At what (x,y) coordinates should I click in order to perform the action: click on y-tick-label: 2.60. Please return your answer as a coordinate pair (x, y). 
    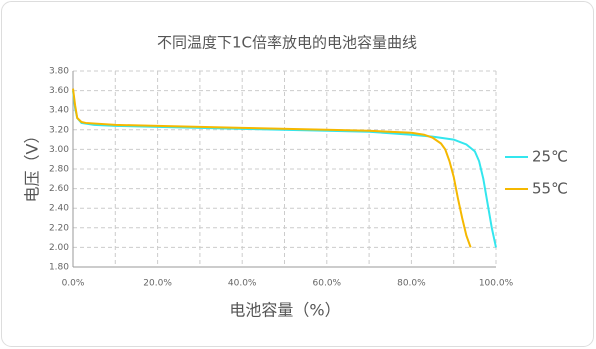
    Looking at the image, I should click on (59, 189).